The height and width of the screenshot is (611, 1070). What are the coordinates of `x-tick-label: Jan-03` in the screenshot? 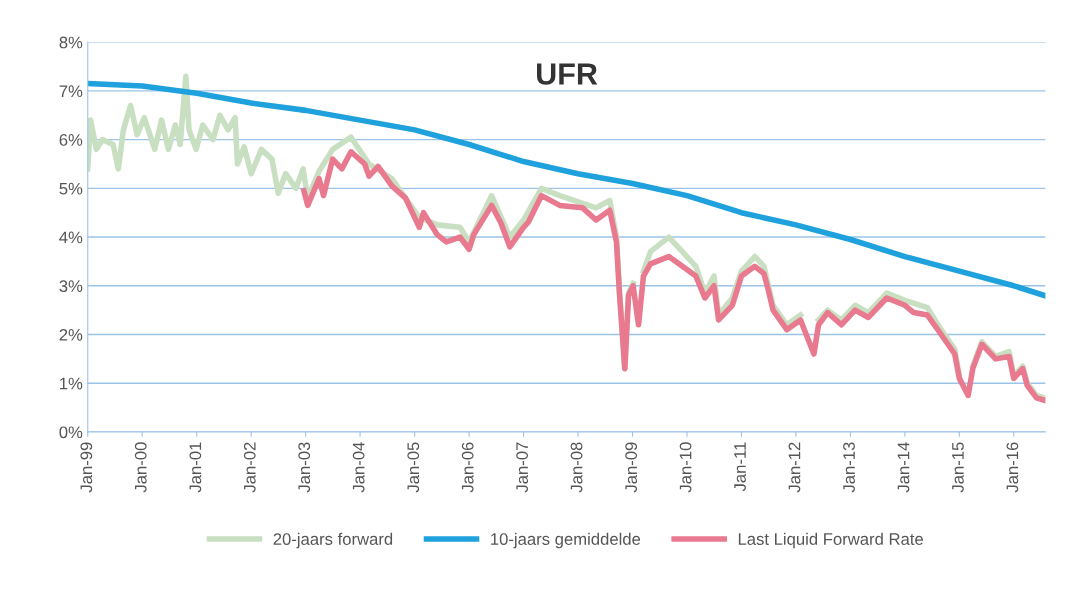 It's located at (304, 467).